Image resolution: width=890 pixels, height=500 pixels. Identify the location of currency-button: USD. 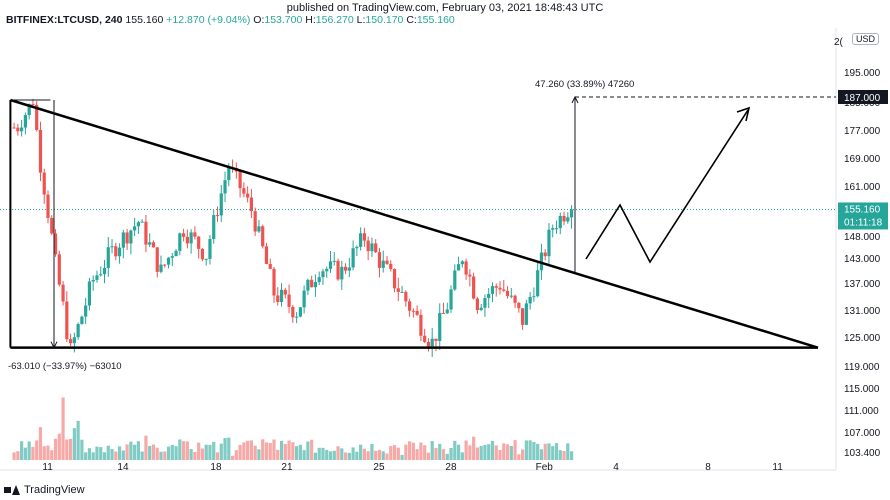
(866, 39).